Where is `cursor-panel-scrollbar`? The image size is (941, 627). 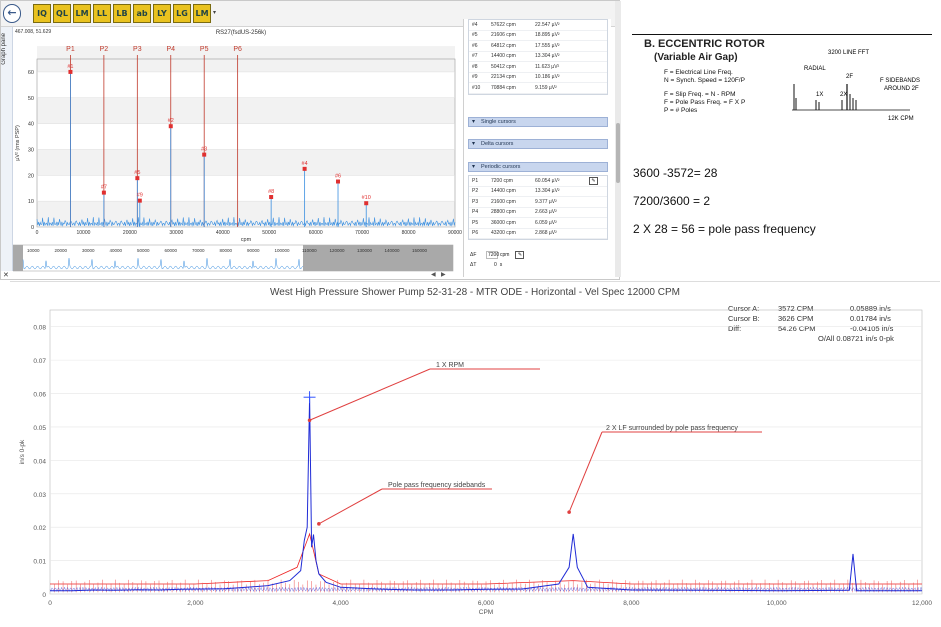 cursor-panel-scrollbar is located at coordinates (618, 139).